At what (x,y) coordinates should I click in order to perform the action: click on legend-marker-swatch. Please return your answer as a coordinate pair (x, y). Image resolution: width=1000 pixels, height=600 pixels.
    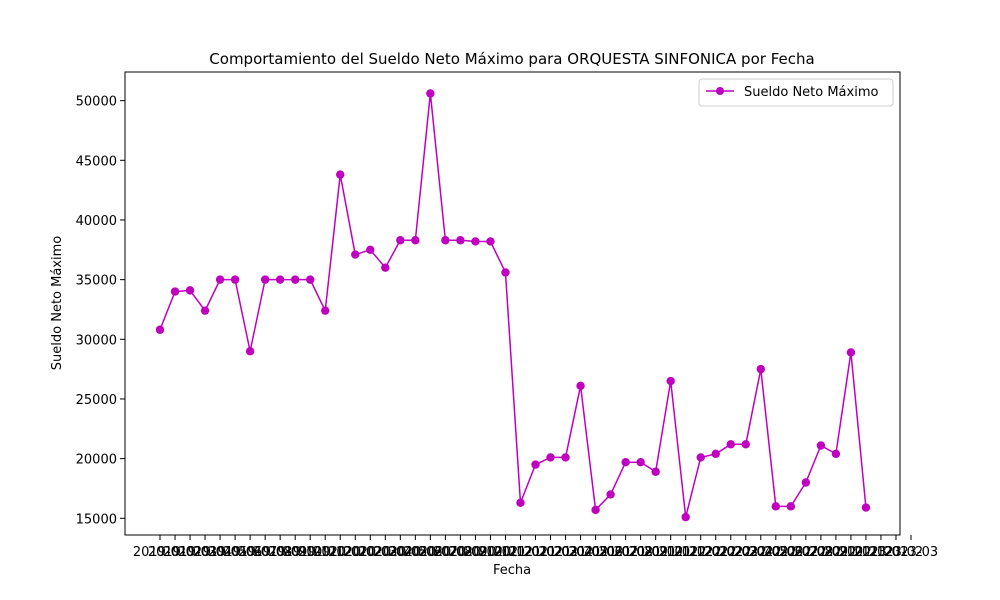
    Looking at the image, I should click on (720, 91).